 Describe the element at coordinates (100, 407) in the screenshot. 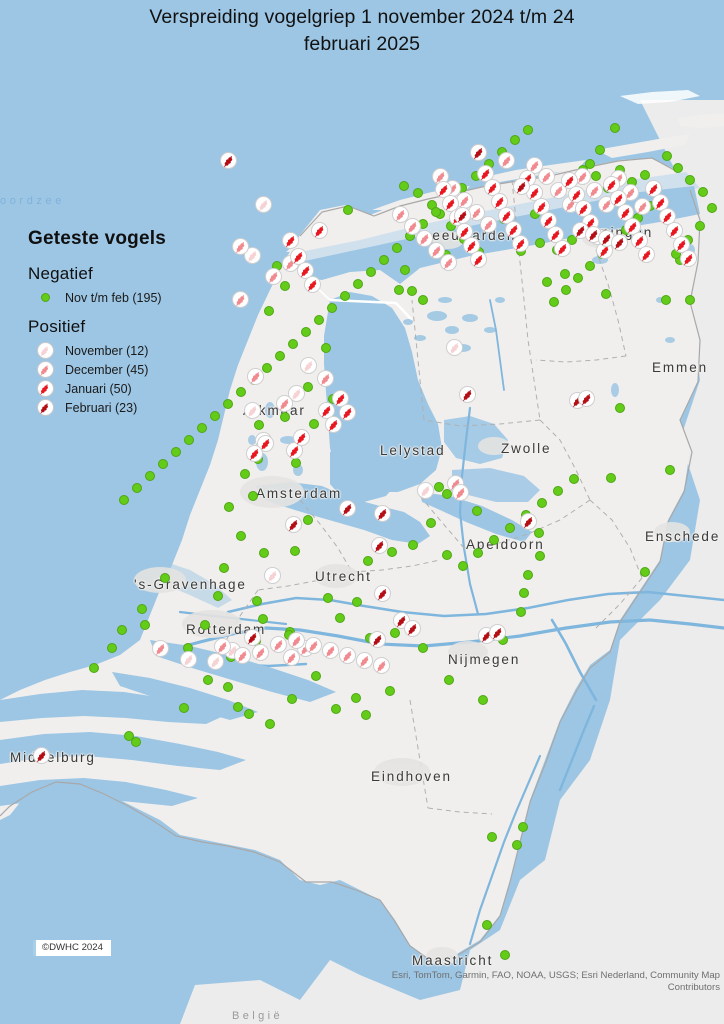

I see `legend-item: Februari (23)` at that location.